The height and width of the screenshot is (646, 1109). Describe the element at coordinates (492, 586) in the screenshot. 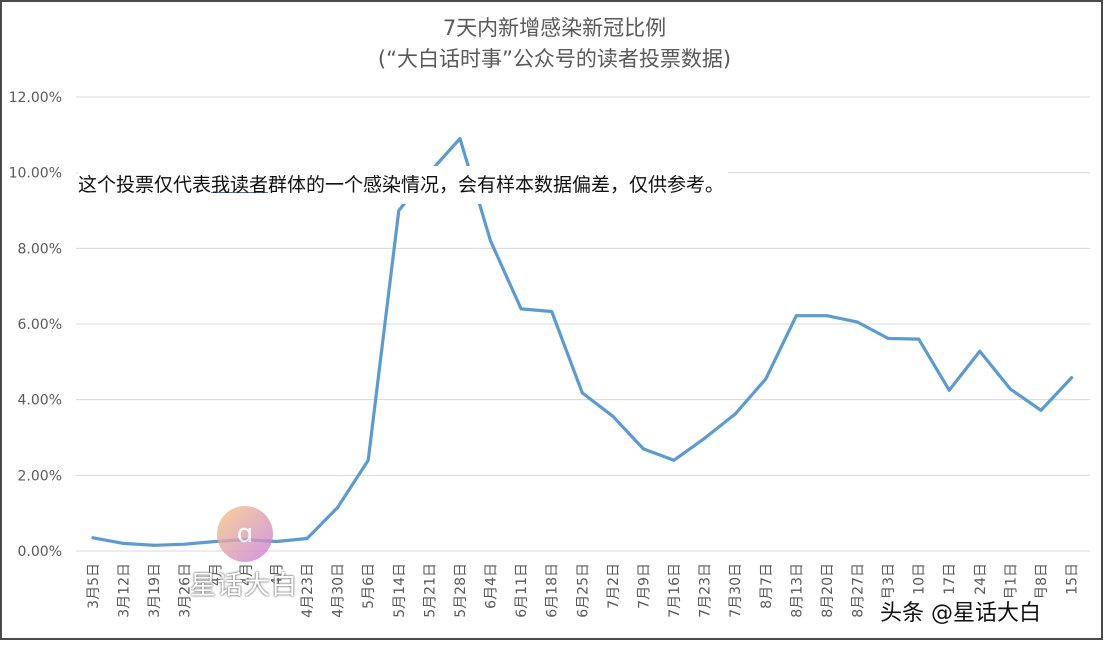

I see `x-tick-label: 6月4日` at that location.